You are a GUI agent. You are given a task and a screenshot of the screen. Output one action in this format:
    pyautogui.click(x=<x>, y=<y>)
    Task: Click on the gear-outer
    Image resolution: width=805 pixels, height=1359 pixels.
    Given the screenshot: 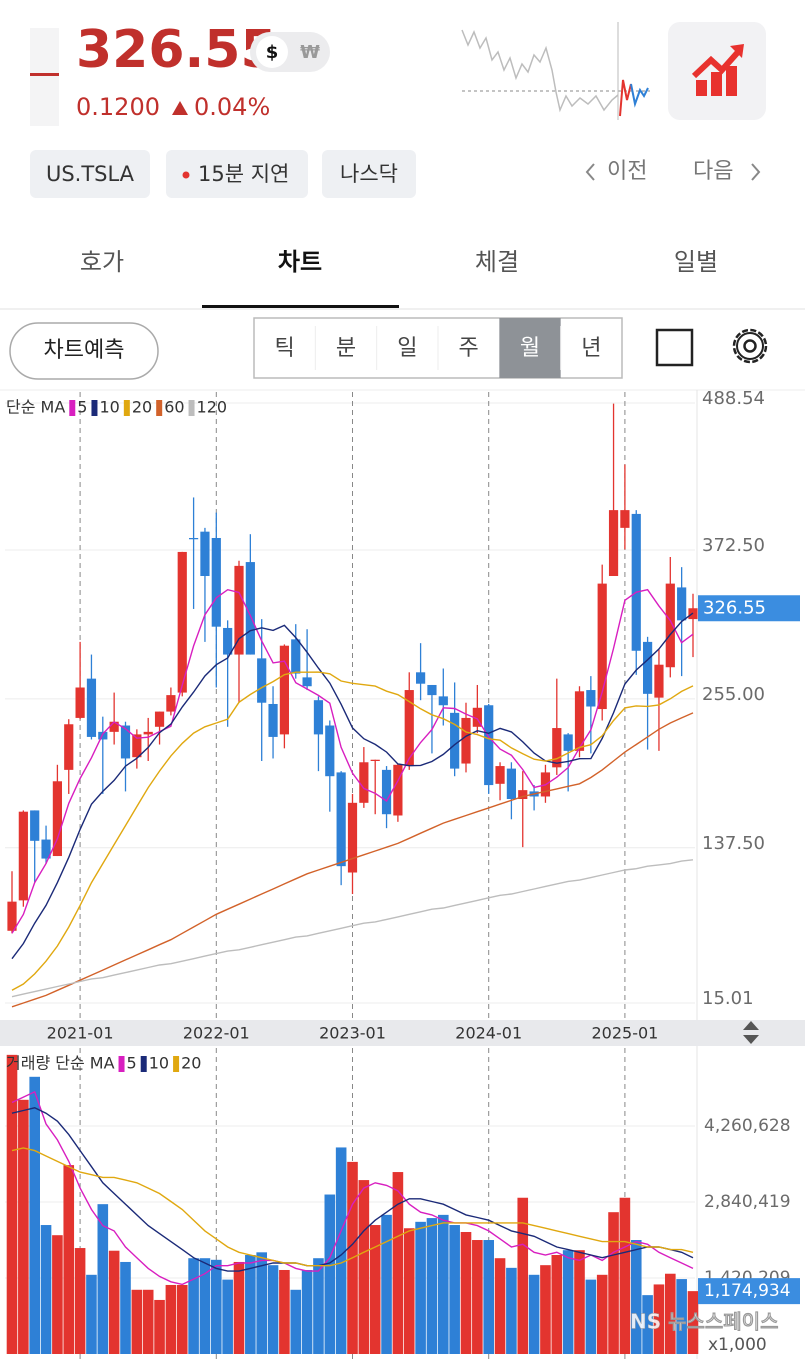 What is the action you would take?
    pyautogui.click(x=750, y=346)
    